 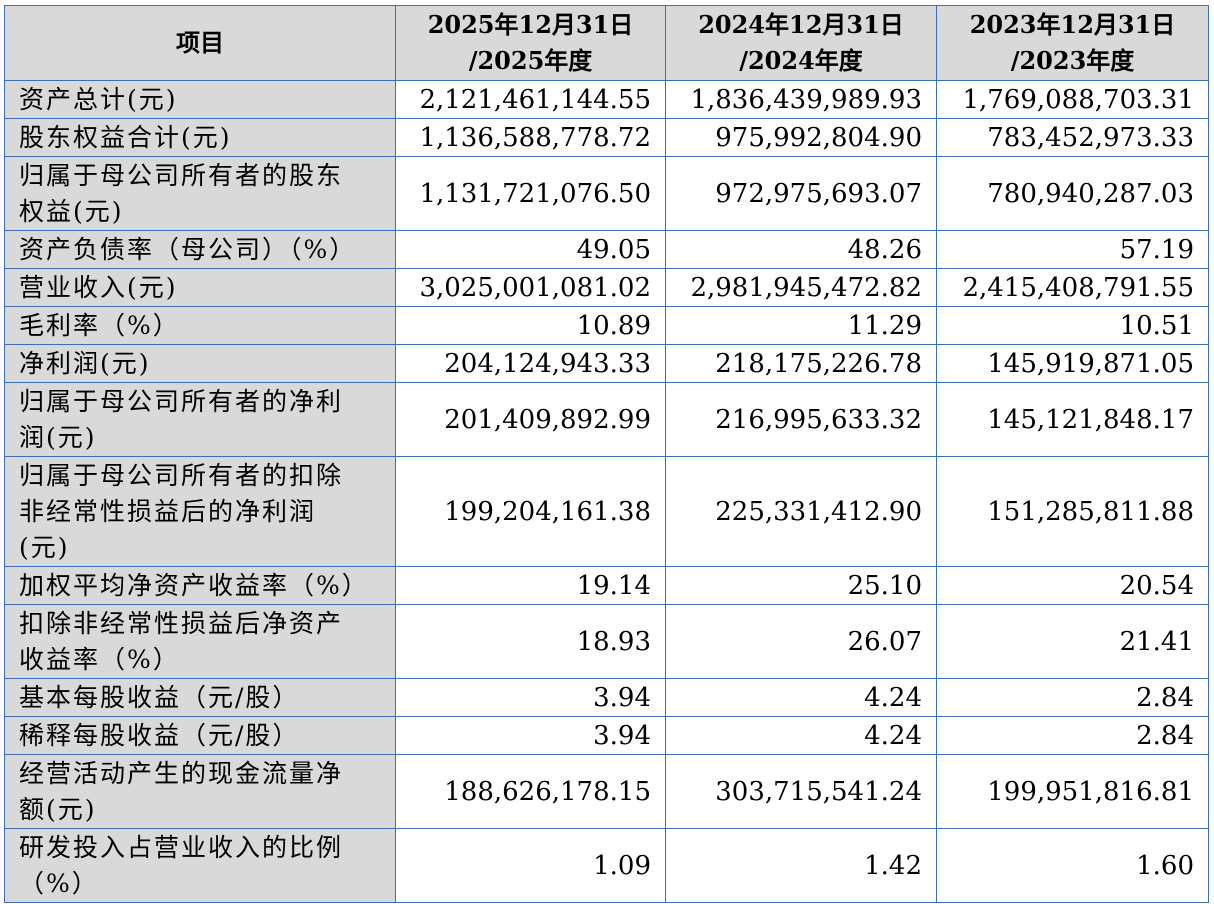 What do you see at coordinates (530, 585) in the screenshot?
I see `value-cell-2025: 19.14` at bounding box center [530, 585].